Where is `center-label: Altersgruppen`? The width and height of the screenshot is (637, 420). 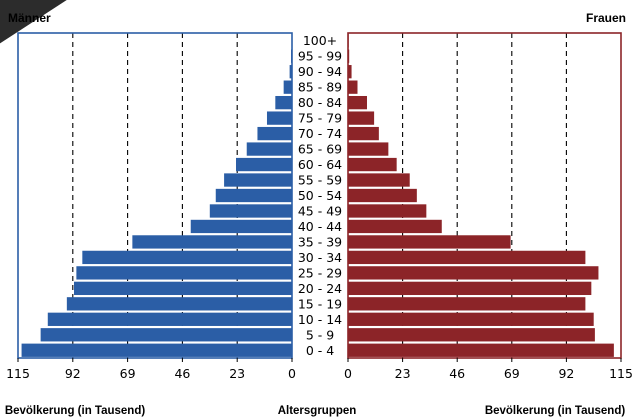
center-label: Altersgruppen is located at coordinates (317, 411).